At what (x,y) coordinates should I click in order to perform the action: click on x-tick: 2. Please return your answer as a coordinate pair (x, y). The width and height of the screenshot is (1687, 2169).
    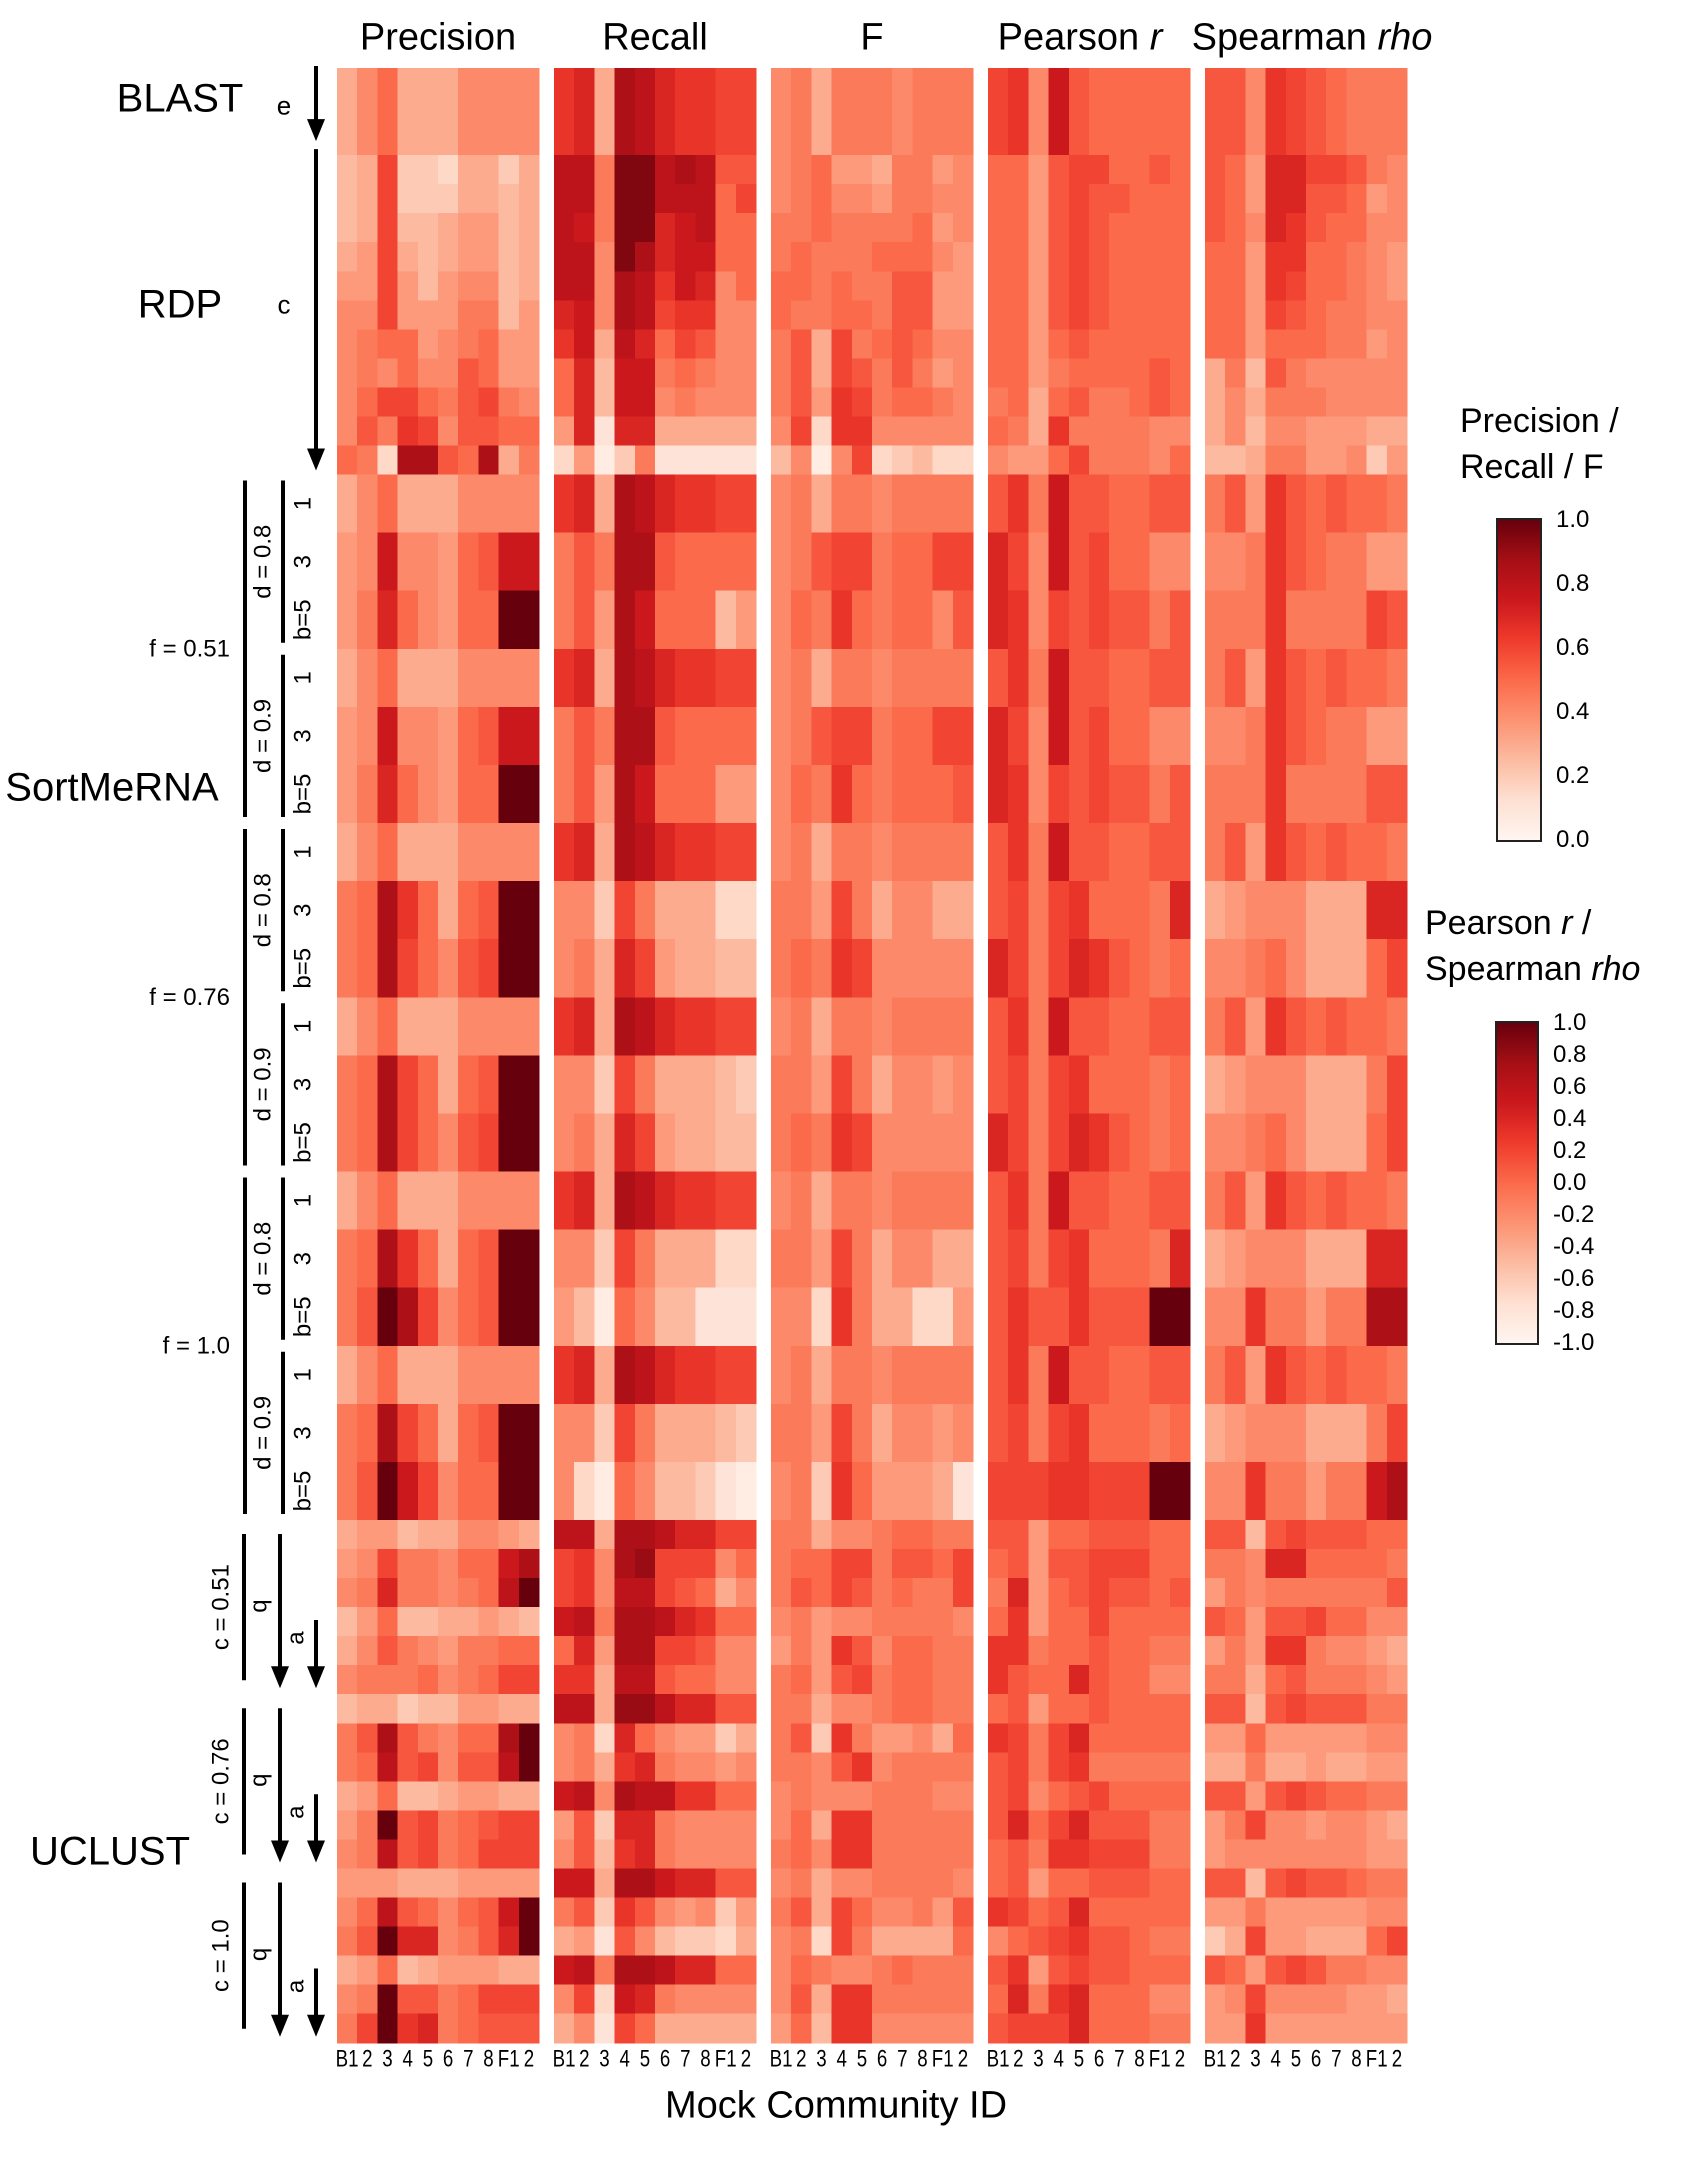
    Looking at the image, I should click on (801, 2058).